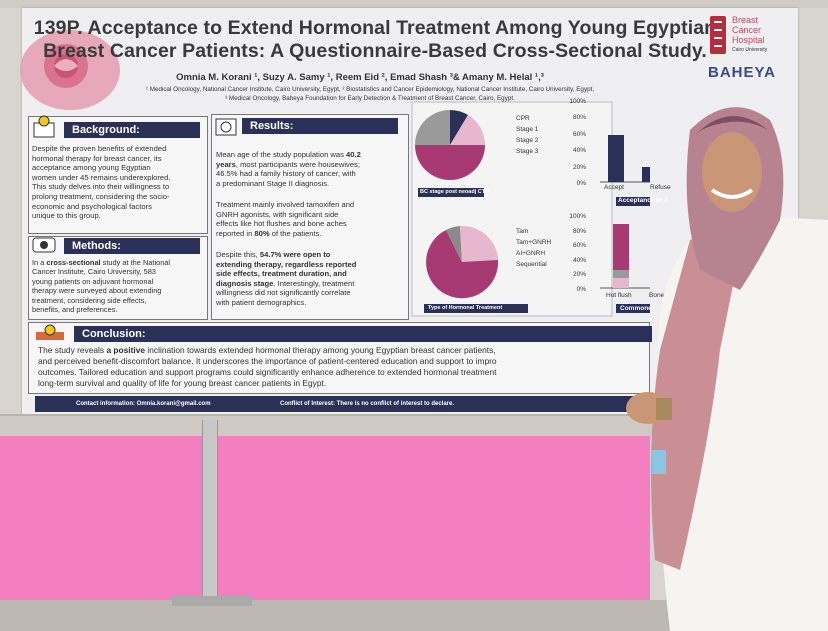 The height and width of the screenshot is (631, 828). I want to click on list-item: 40%, so click(579, 151).